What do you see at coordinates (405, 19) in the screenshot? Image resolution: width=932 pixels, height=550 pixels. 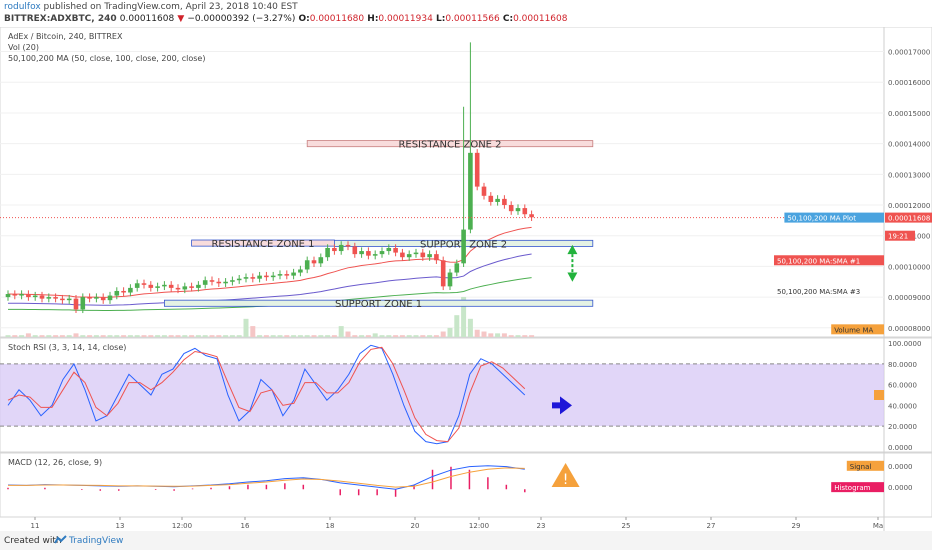 I see `high-value: 0.00011934` at bounding box center [405, 19].